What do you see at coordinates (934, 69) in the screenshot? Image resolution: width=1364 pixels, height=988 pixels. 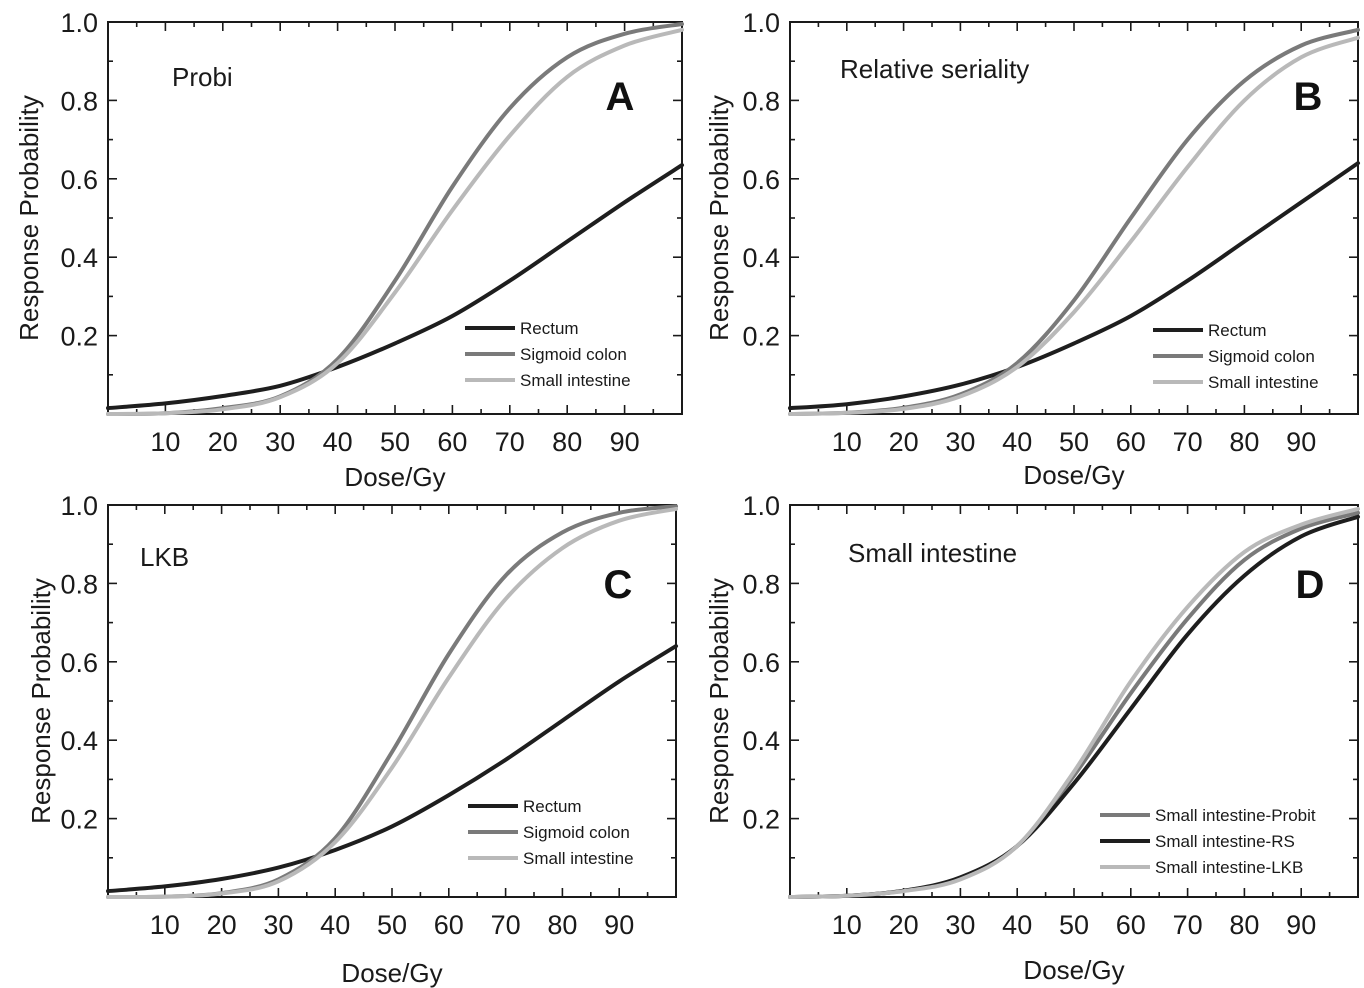 I see `panel-label: Relative seriality` at bounding box center [934, 69].